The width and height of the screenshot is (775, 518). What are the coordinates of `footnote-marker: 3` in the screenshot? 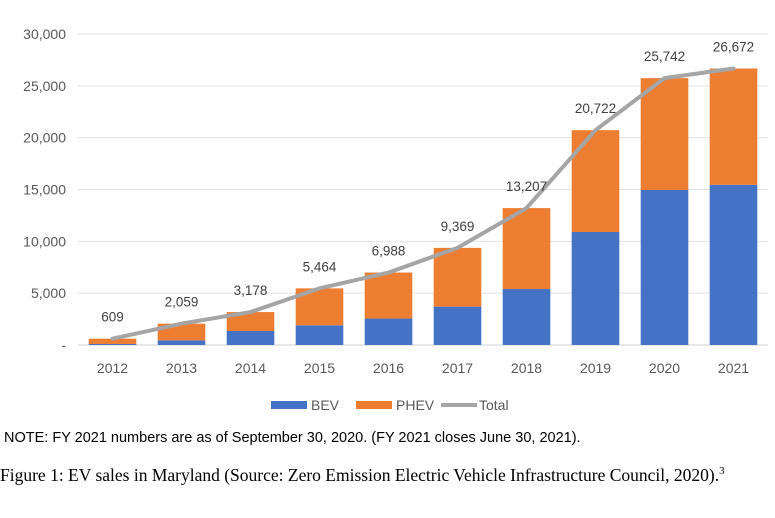 It's located at (722, 471).